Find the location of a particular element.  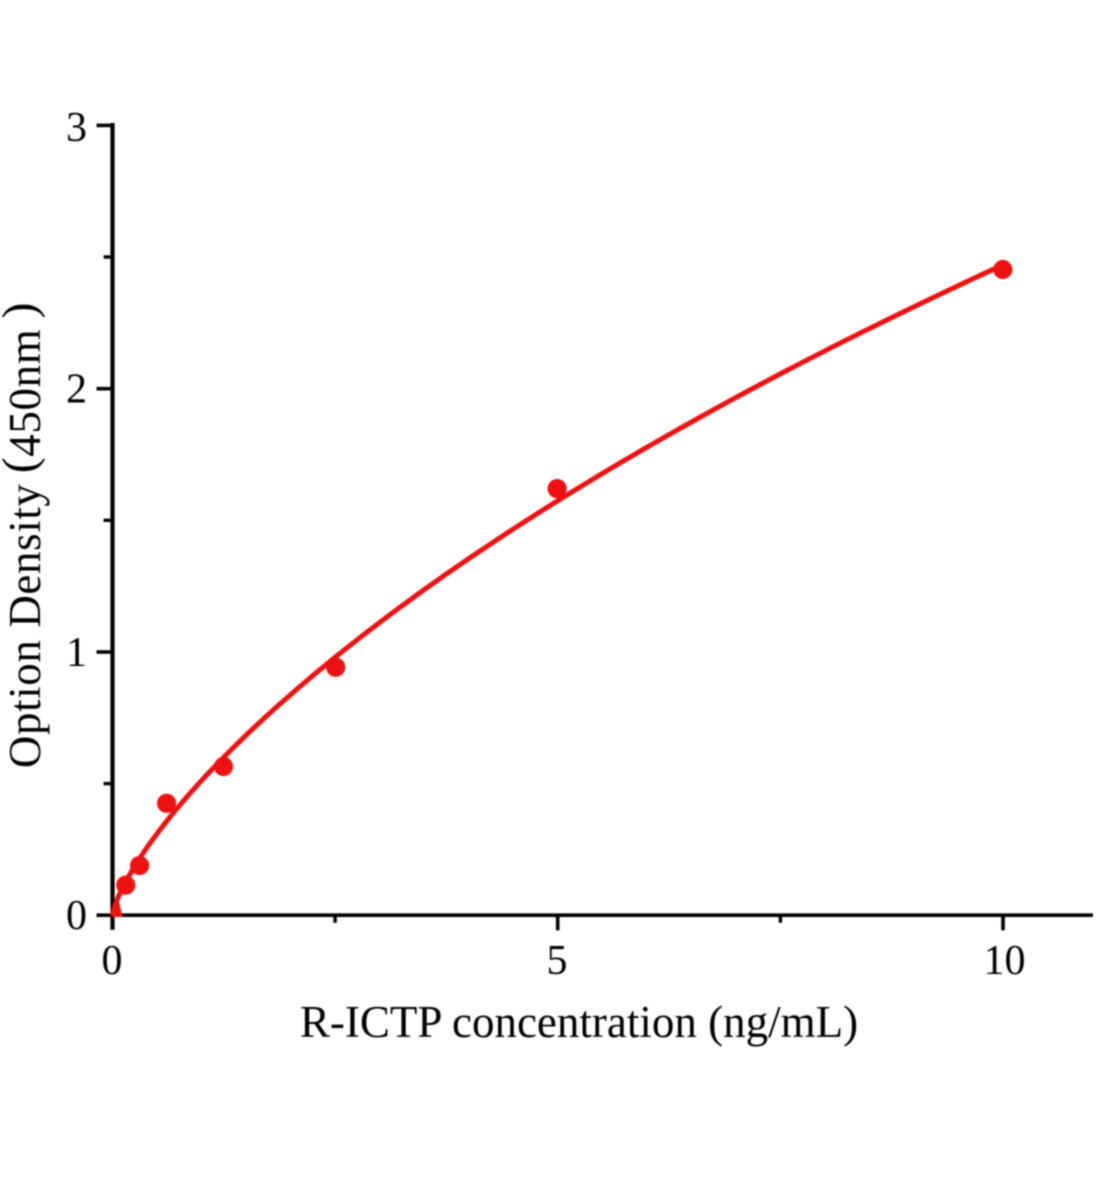

svg-text: 1 is located at coordinates (76, 653).